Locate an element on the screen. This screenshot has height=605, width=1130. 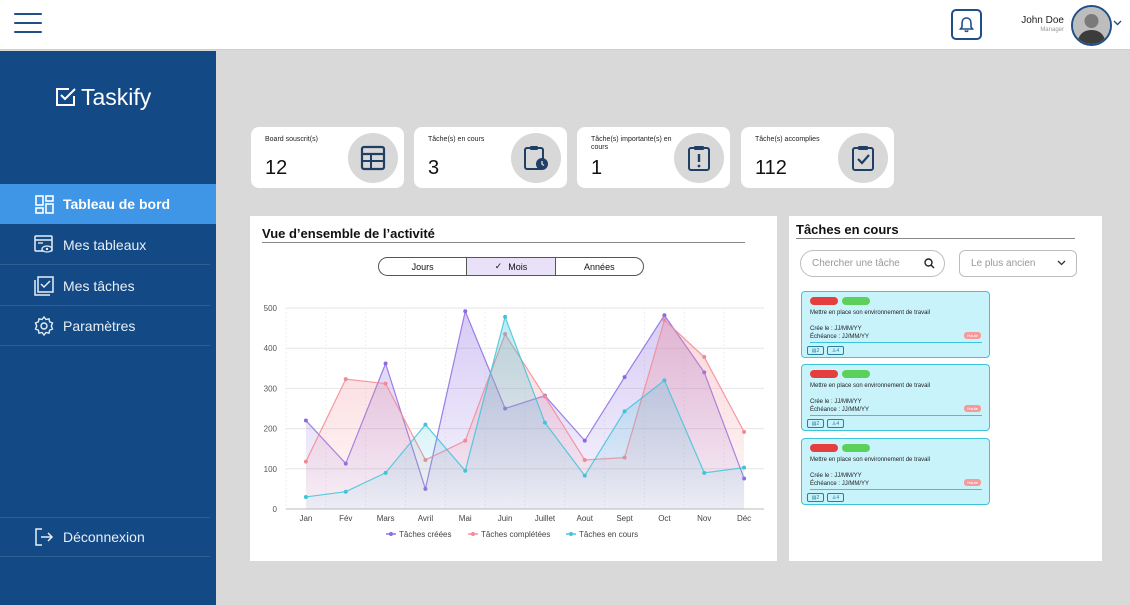
clipboard-check-icon is located at coordinates (863, 158).